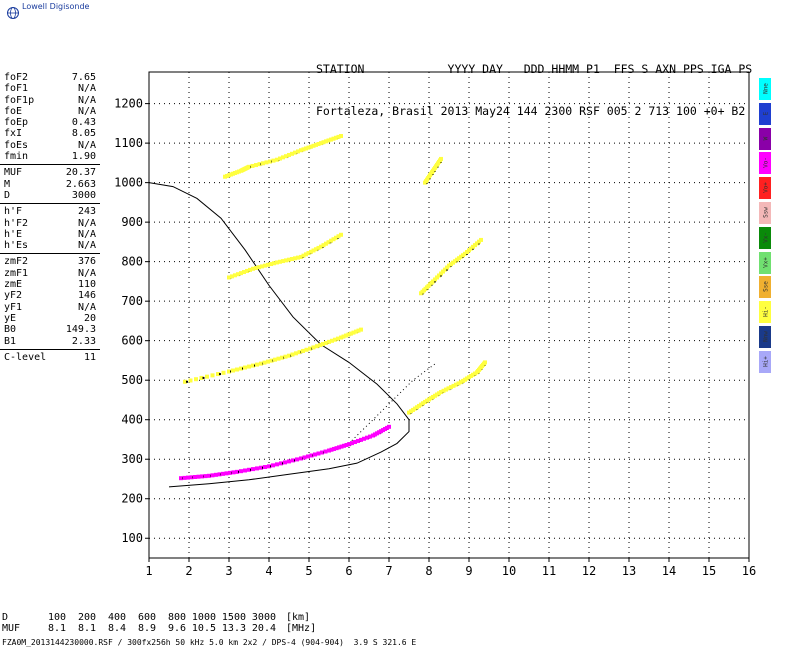 This screenshot has width=800, height=650. What do you see at coordinates (83, 77) in the screenshot?
I see `param-value: 7.65` at bounding box center [83, 77].